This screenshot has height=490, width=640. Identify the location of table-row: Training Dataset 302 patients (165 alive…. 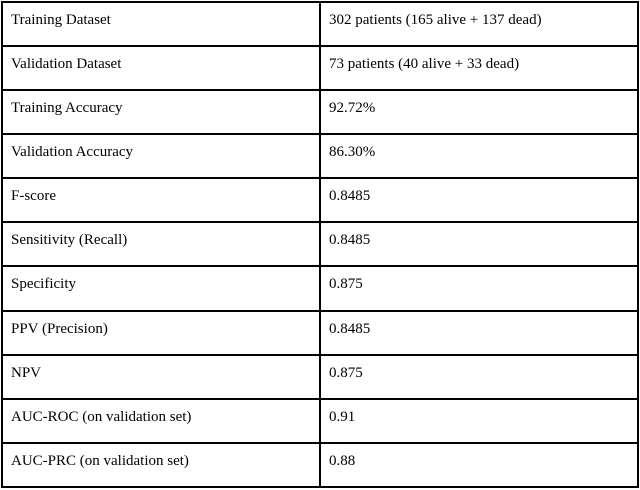
(320, 24).